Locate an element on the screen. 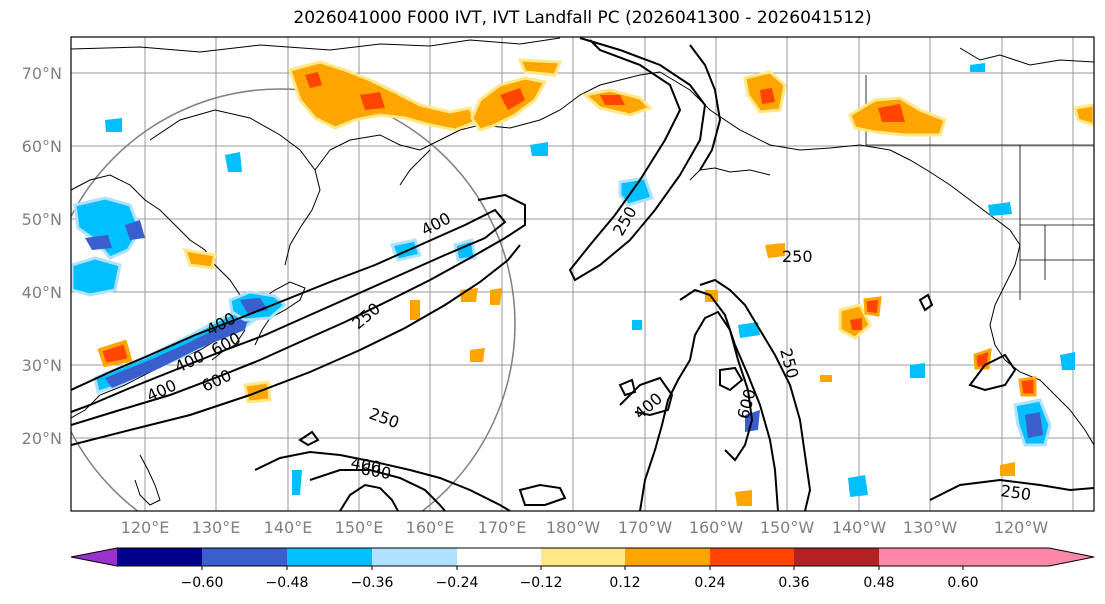 This screenshot has height=604, width=1105. colorbar-extend-max is located at coordinates (1028, 557).